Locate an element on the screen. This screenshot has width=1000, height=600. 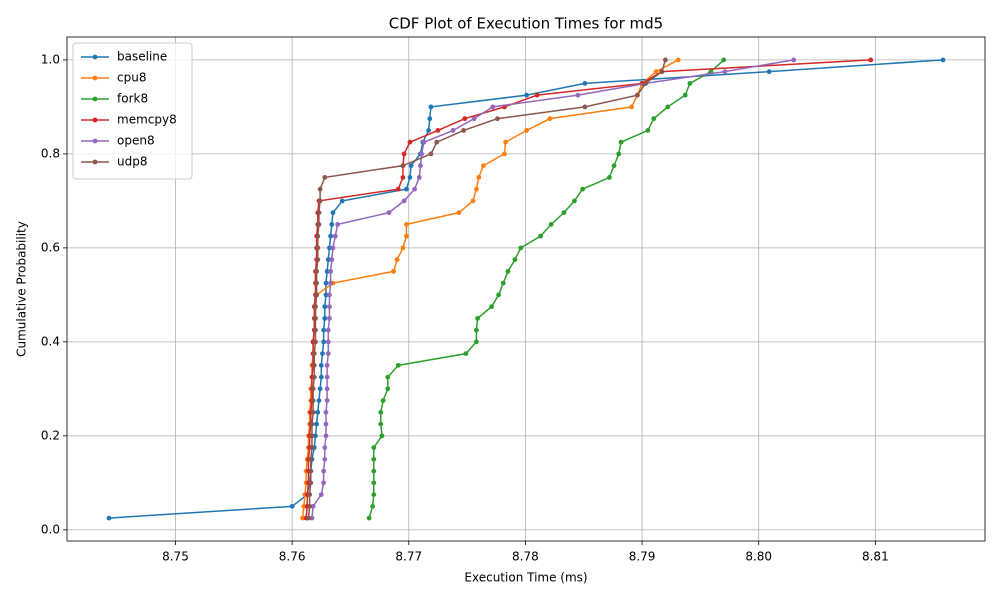
chart-title: CDF Plot of Execution Times for md5 is located at coordinates (526, 24).